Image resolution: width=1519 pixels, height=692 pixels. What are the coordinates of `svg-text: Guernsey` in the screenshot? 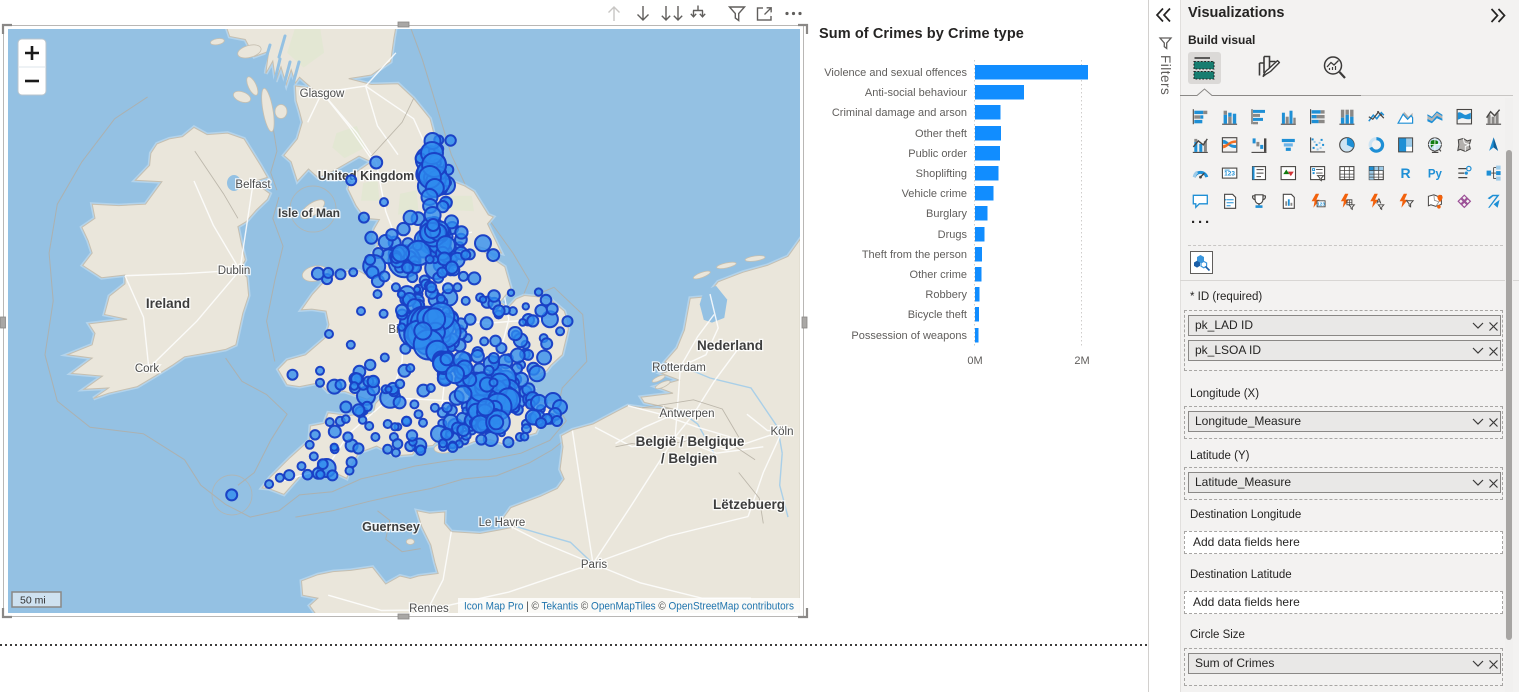 It's located at (391, 527).